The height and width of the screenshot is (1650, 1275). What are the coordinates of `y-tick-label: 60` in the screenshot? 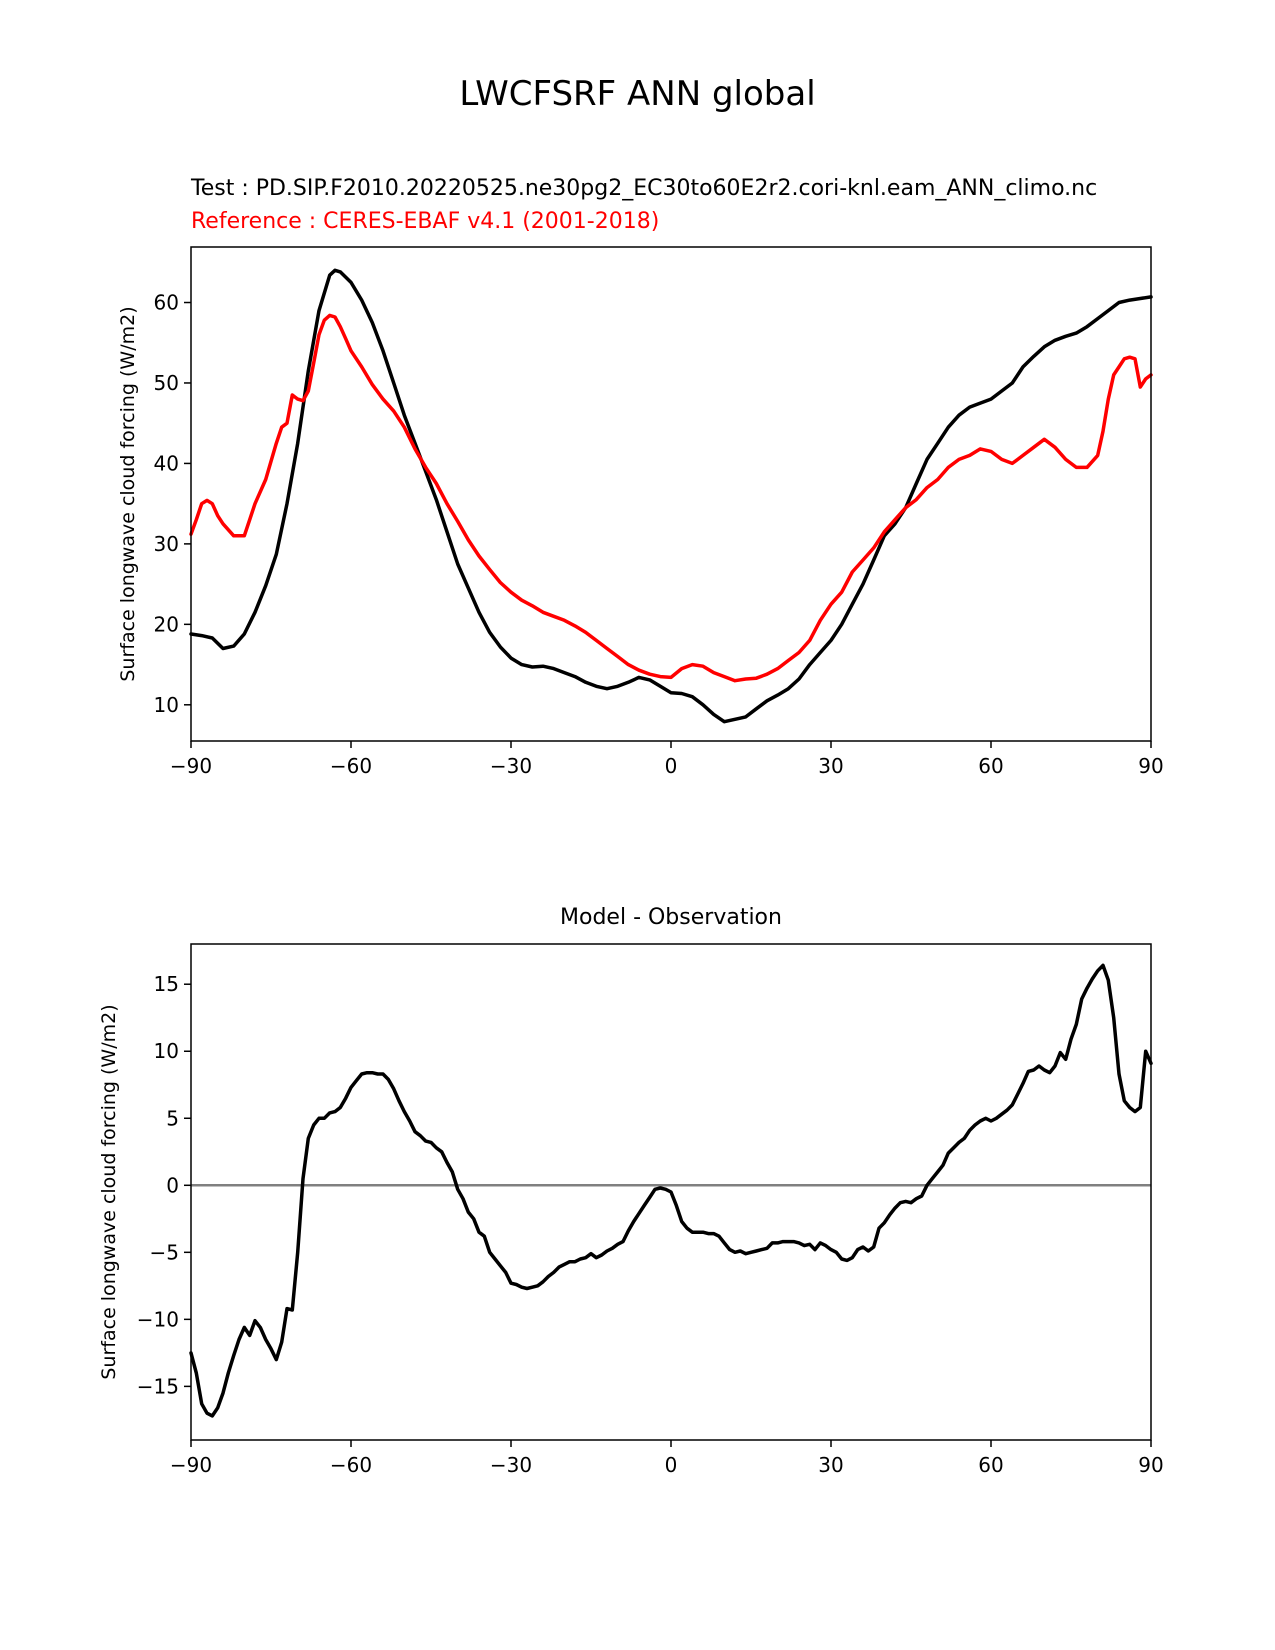 It's located at (166, 303).